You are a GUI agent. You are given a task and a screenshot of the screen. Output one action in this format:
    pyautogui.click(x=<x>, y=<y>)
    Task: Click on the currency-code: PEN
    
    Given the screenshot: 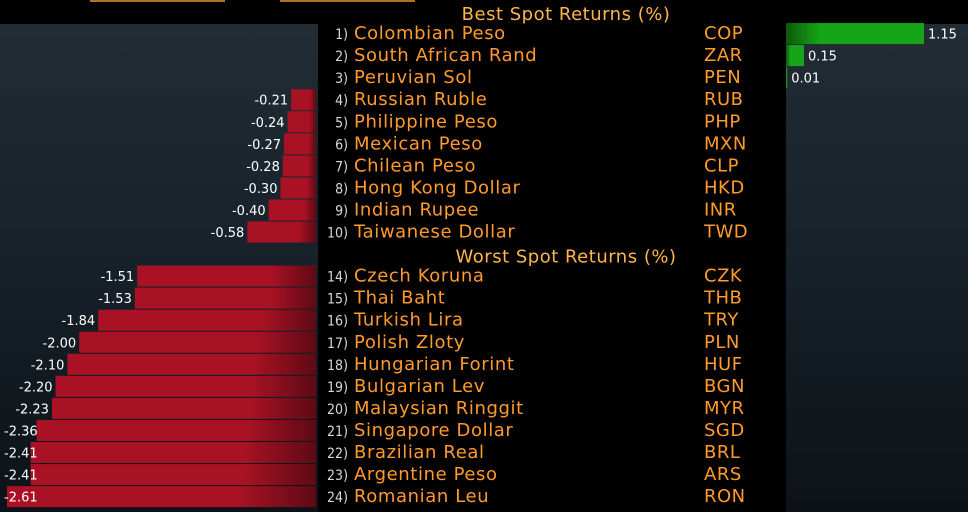 What is the action you would take?
    pyautogui.click(x=722, y=77)
    